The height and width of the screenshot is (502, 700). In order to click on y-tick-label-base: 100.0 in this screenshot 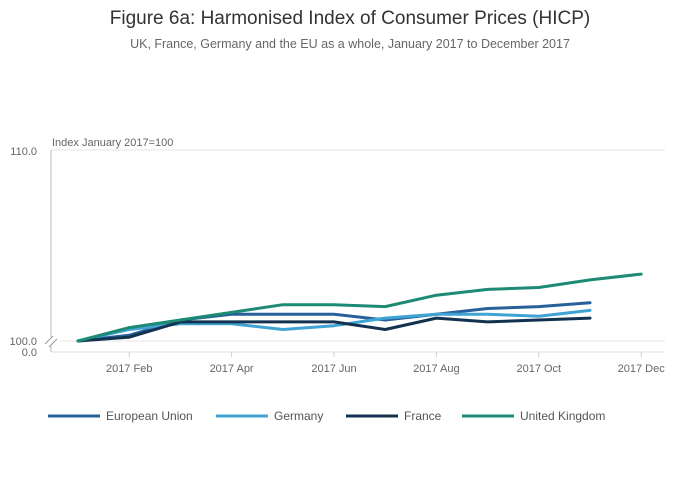, I will do `click(23, 342)`.